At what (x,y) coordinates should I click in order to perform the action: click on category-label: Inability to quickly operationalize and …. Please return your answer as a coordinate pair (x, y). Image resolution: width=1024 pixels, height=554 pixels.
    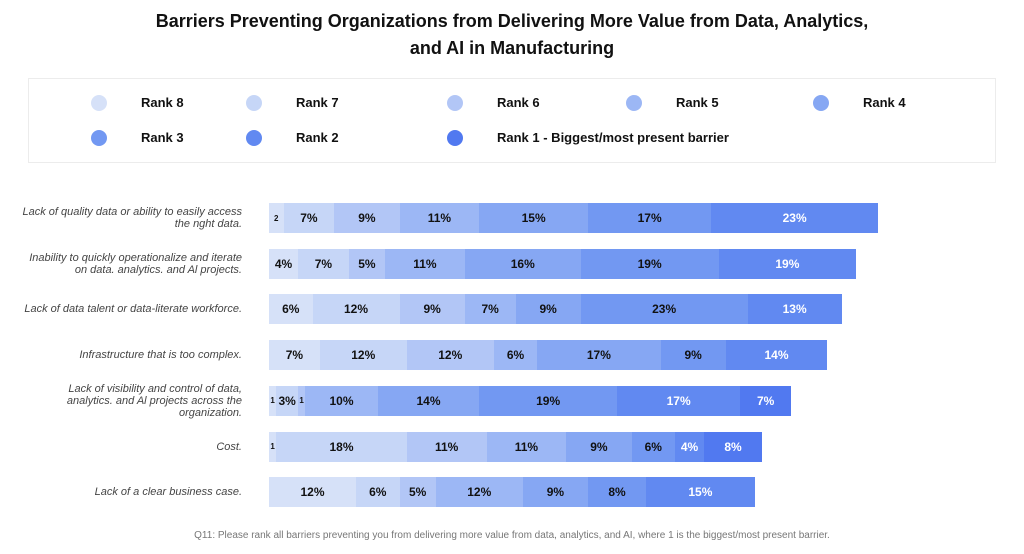
    Looking at the image, I should click on (135, 263).